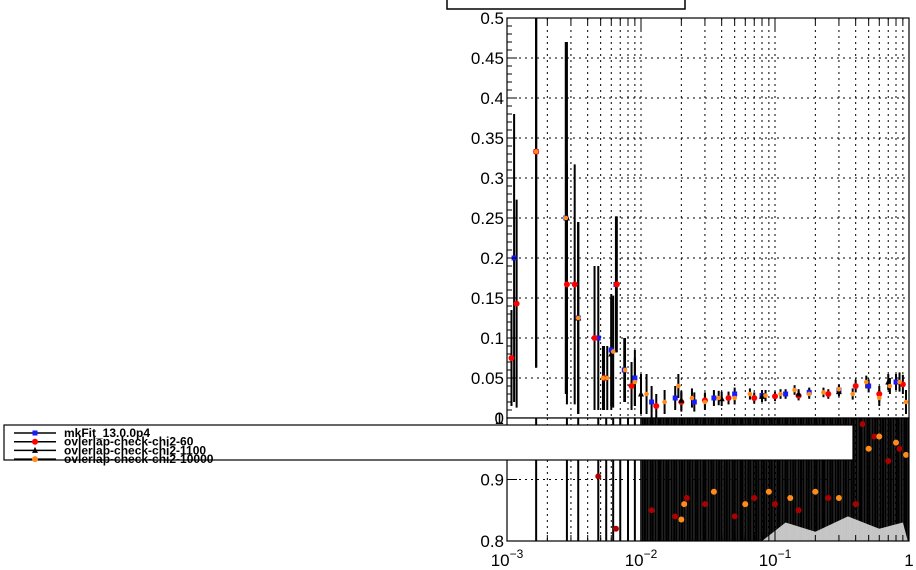  I want to click on x-tick-base: 10, so click(768, 560).